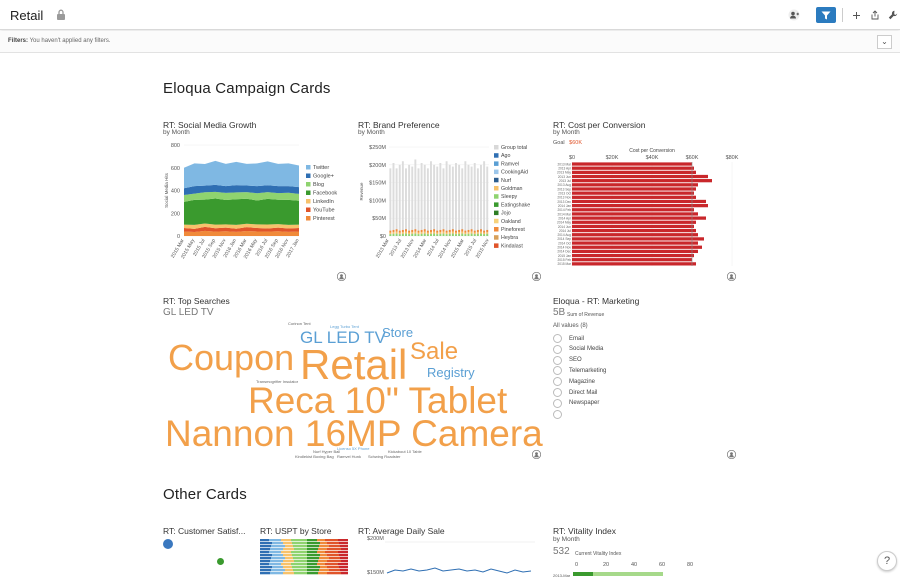 The height and width of the screenshot is (578, 900). Describe the element at coordinates (353, 448) in the screenshot. I see `search-term: Licenso 5X Phone` at that location.